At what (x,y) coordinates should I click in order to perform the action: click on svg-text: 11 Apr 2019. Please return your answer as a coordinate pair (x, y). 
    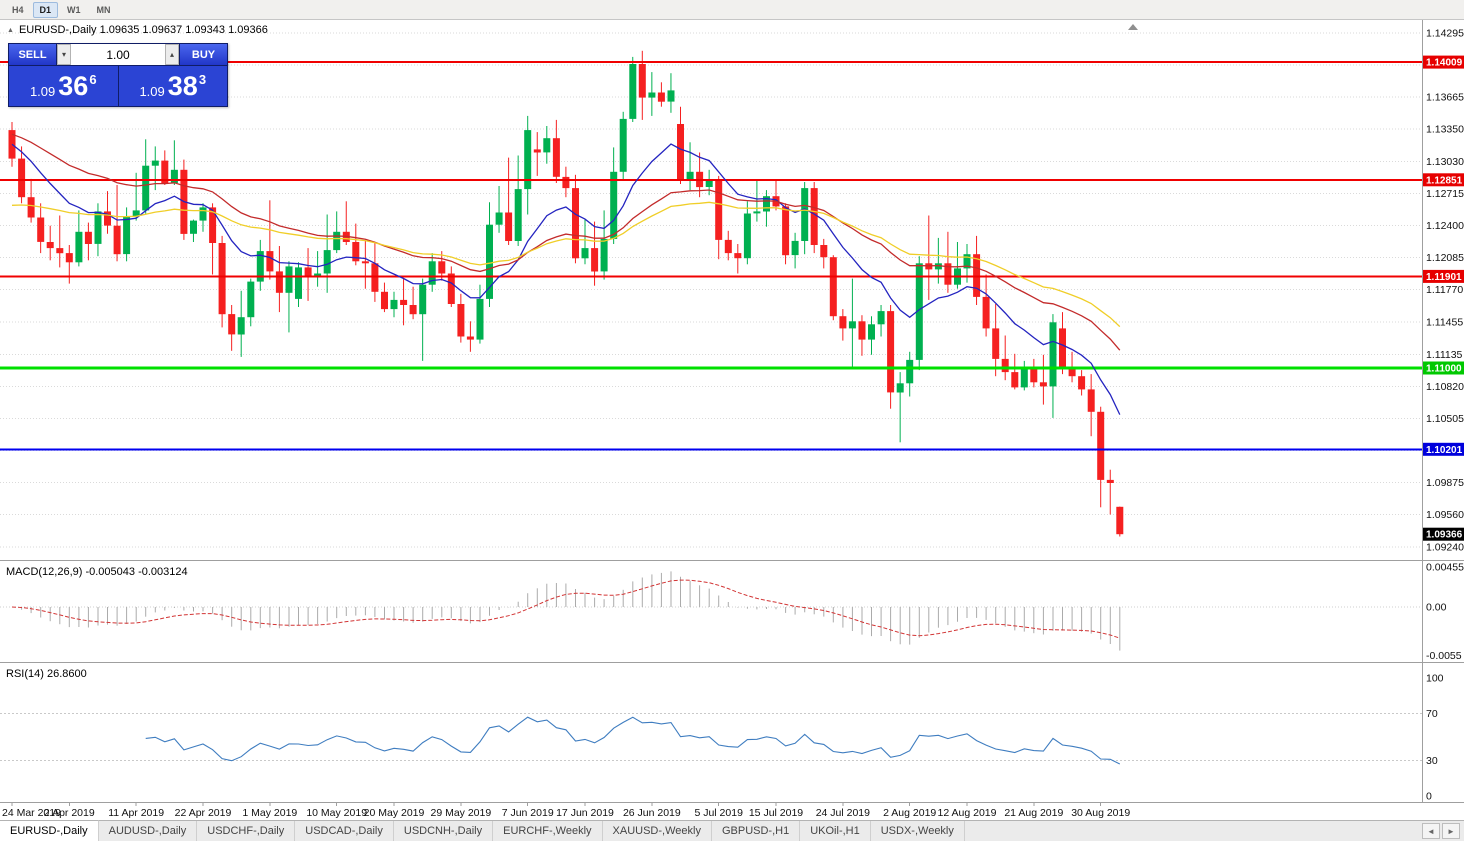
    Looking at the image, I should click on (136, 813).